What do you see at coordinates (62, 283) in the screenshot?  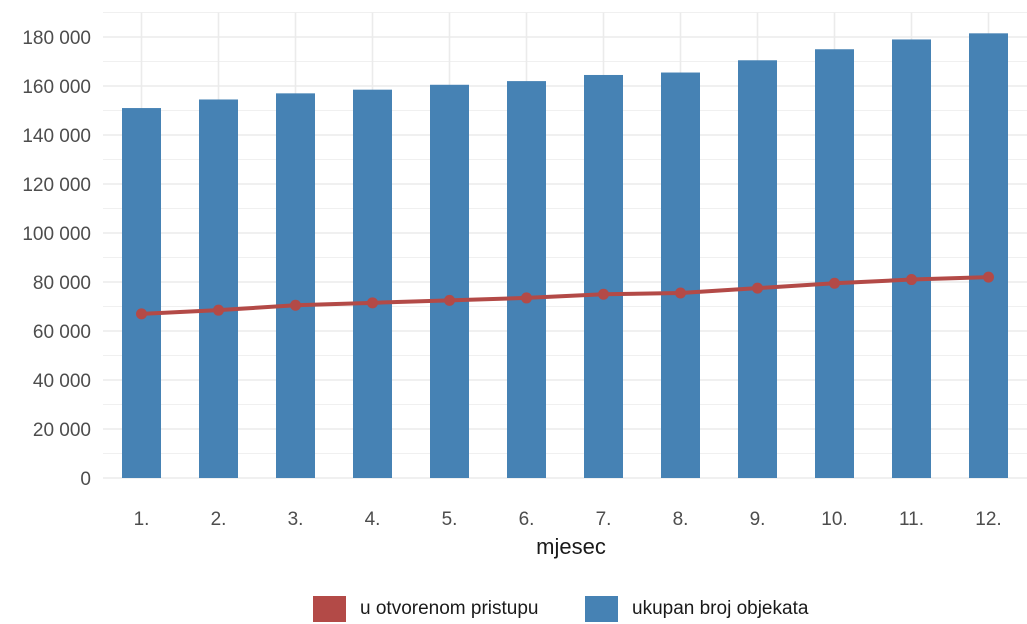 I see `y-tick-label: 80 000` at bounding box center [62, 283].